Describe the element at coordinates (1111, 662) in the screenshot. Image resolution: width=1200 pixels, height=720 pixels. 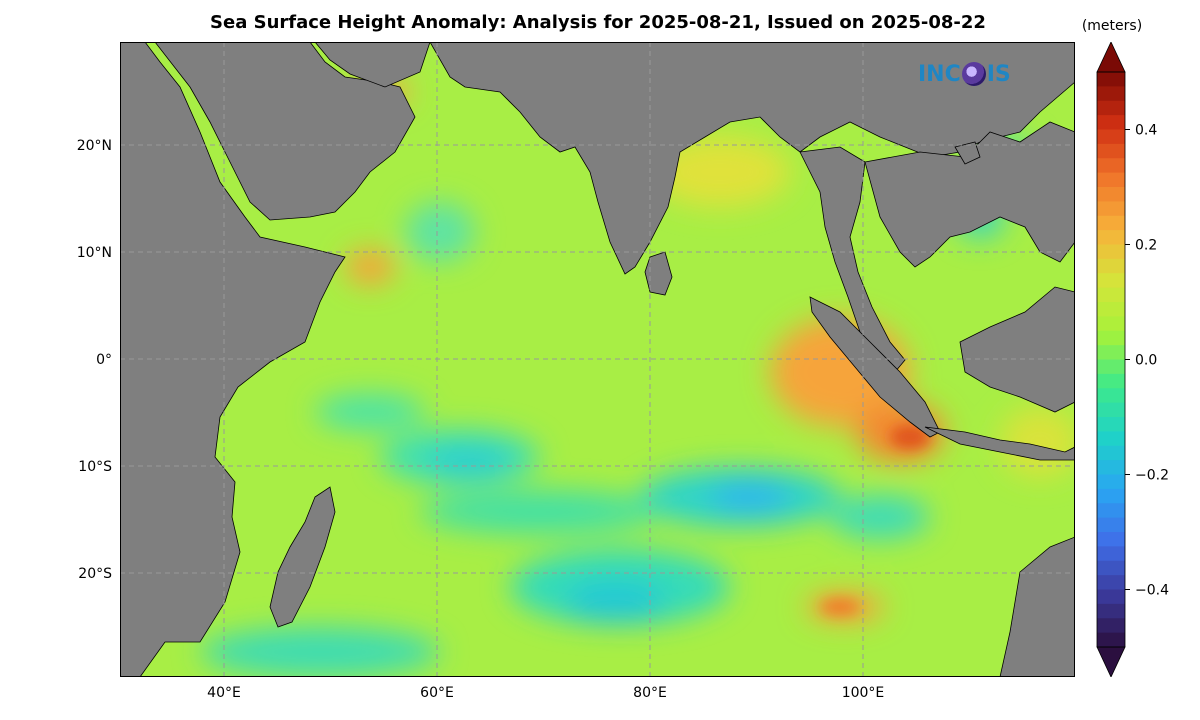
I see `colorbar-extend-min` at that location.